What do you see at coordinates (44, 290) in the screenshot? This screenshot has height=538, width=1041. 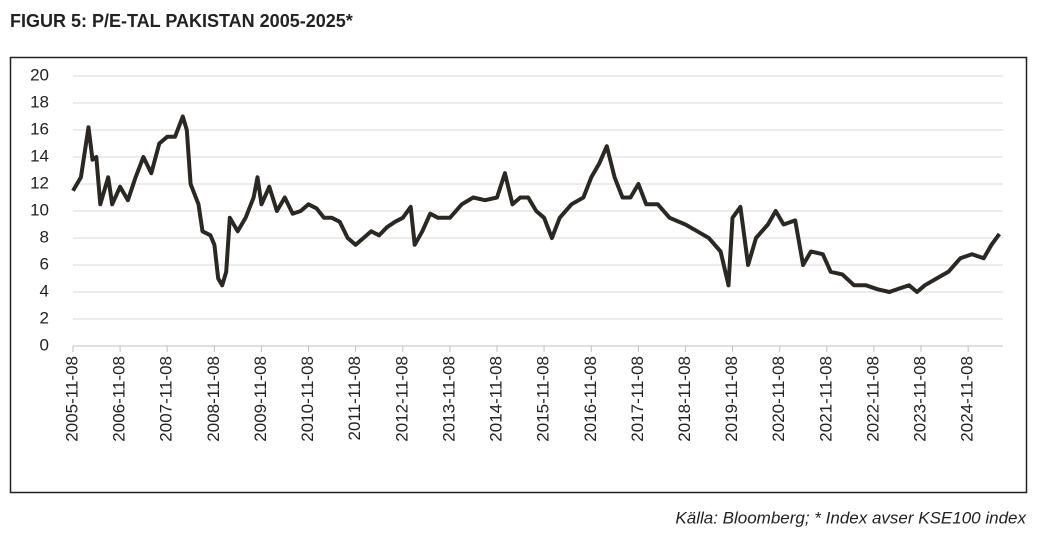 I see `y-tick-label: 4` at bounding box center [44, 290].